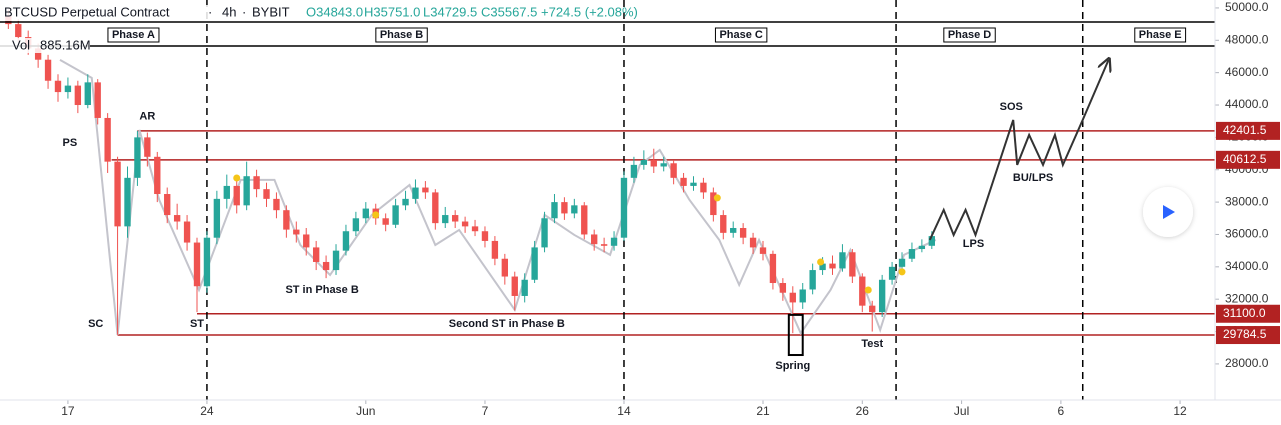 Image resolution: width=1281 pixels, height=425 pixels. Describe the element at coordinates (365, 411) in the screenshot. I see `x-tick-label: Jun` at that location.